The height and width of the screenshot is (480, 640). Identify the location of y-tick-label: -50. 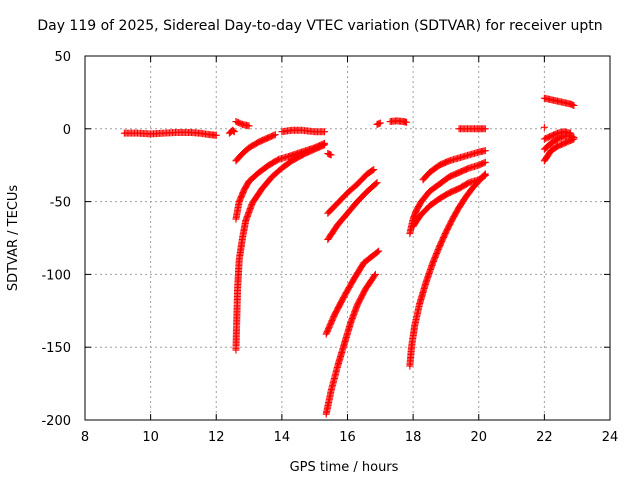
(60, 203).